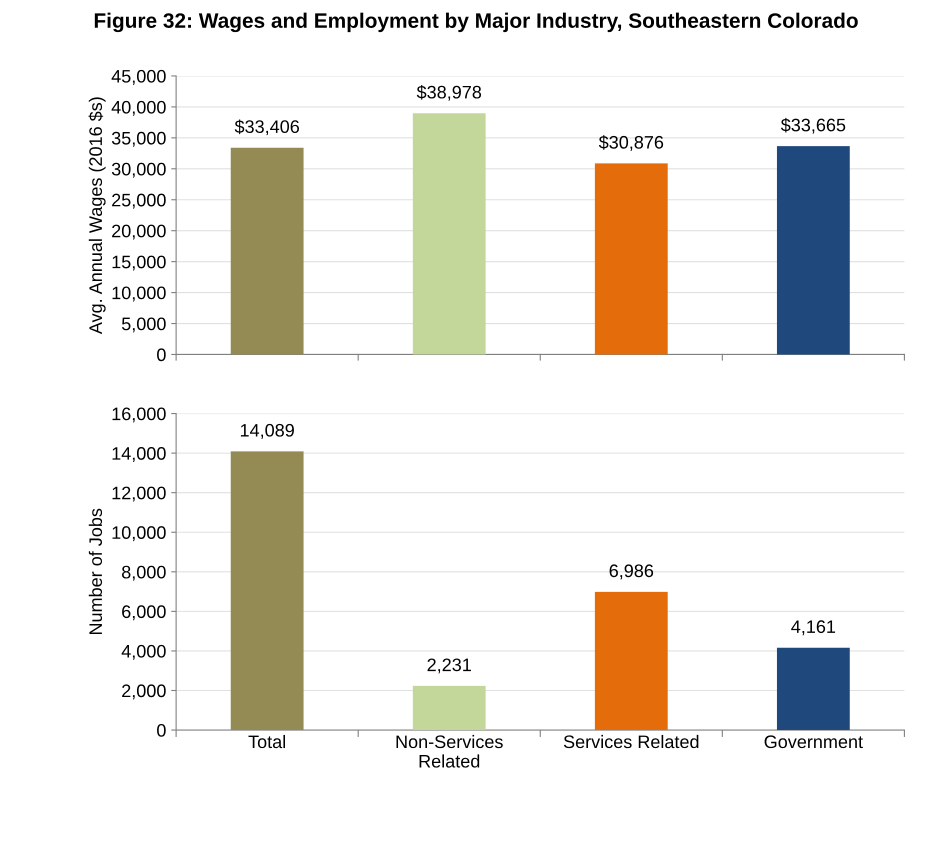 This screenshot has height=844, width=952. I want to click on data-label: 2,231, so click(449, 666).